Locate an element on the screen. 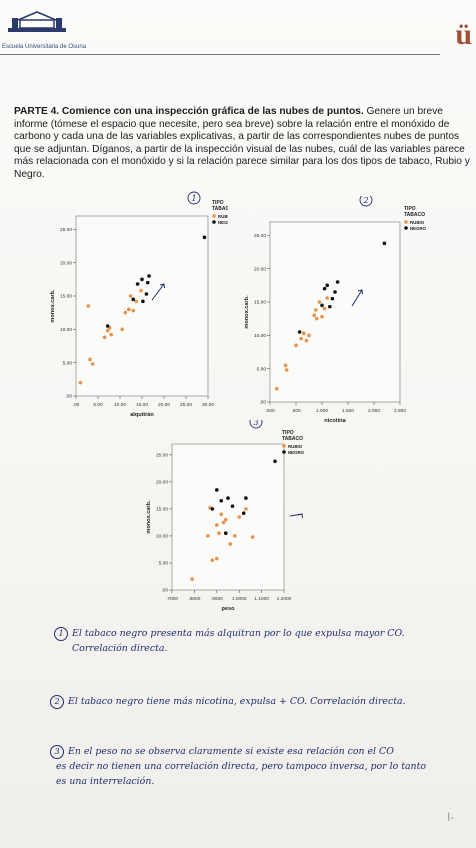 The height and width of the screenshot is (848, 476). answer-text-3: es una interrelación. is located at coordinates (105, 781).